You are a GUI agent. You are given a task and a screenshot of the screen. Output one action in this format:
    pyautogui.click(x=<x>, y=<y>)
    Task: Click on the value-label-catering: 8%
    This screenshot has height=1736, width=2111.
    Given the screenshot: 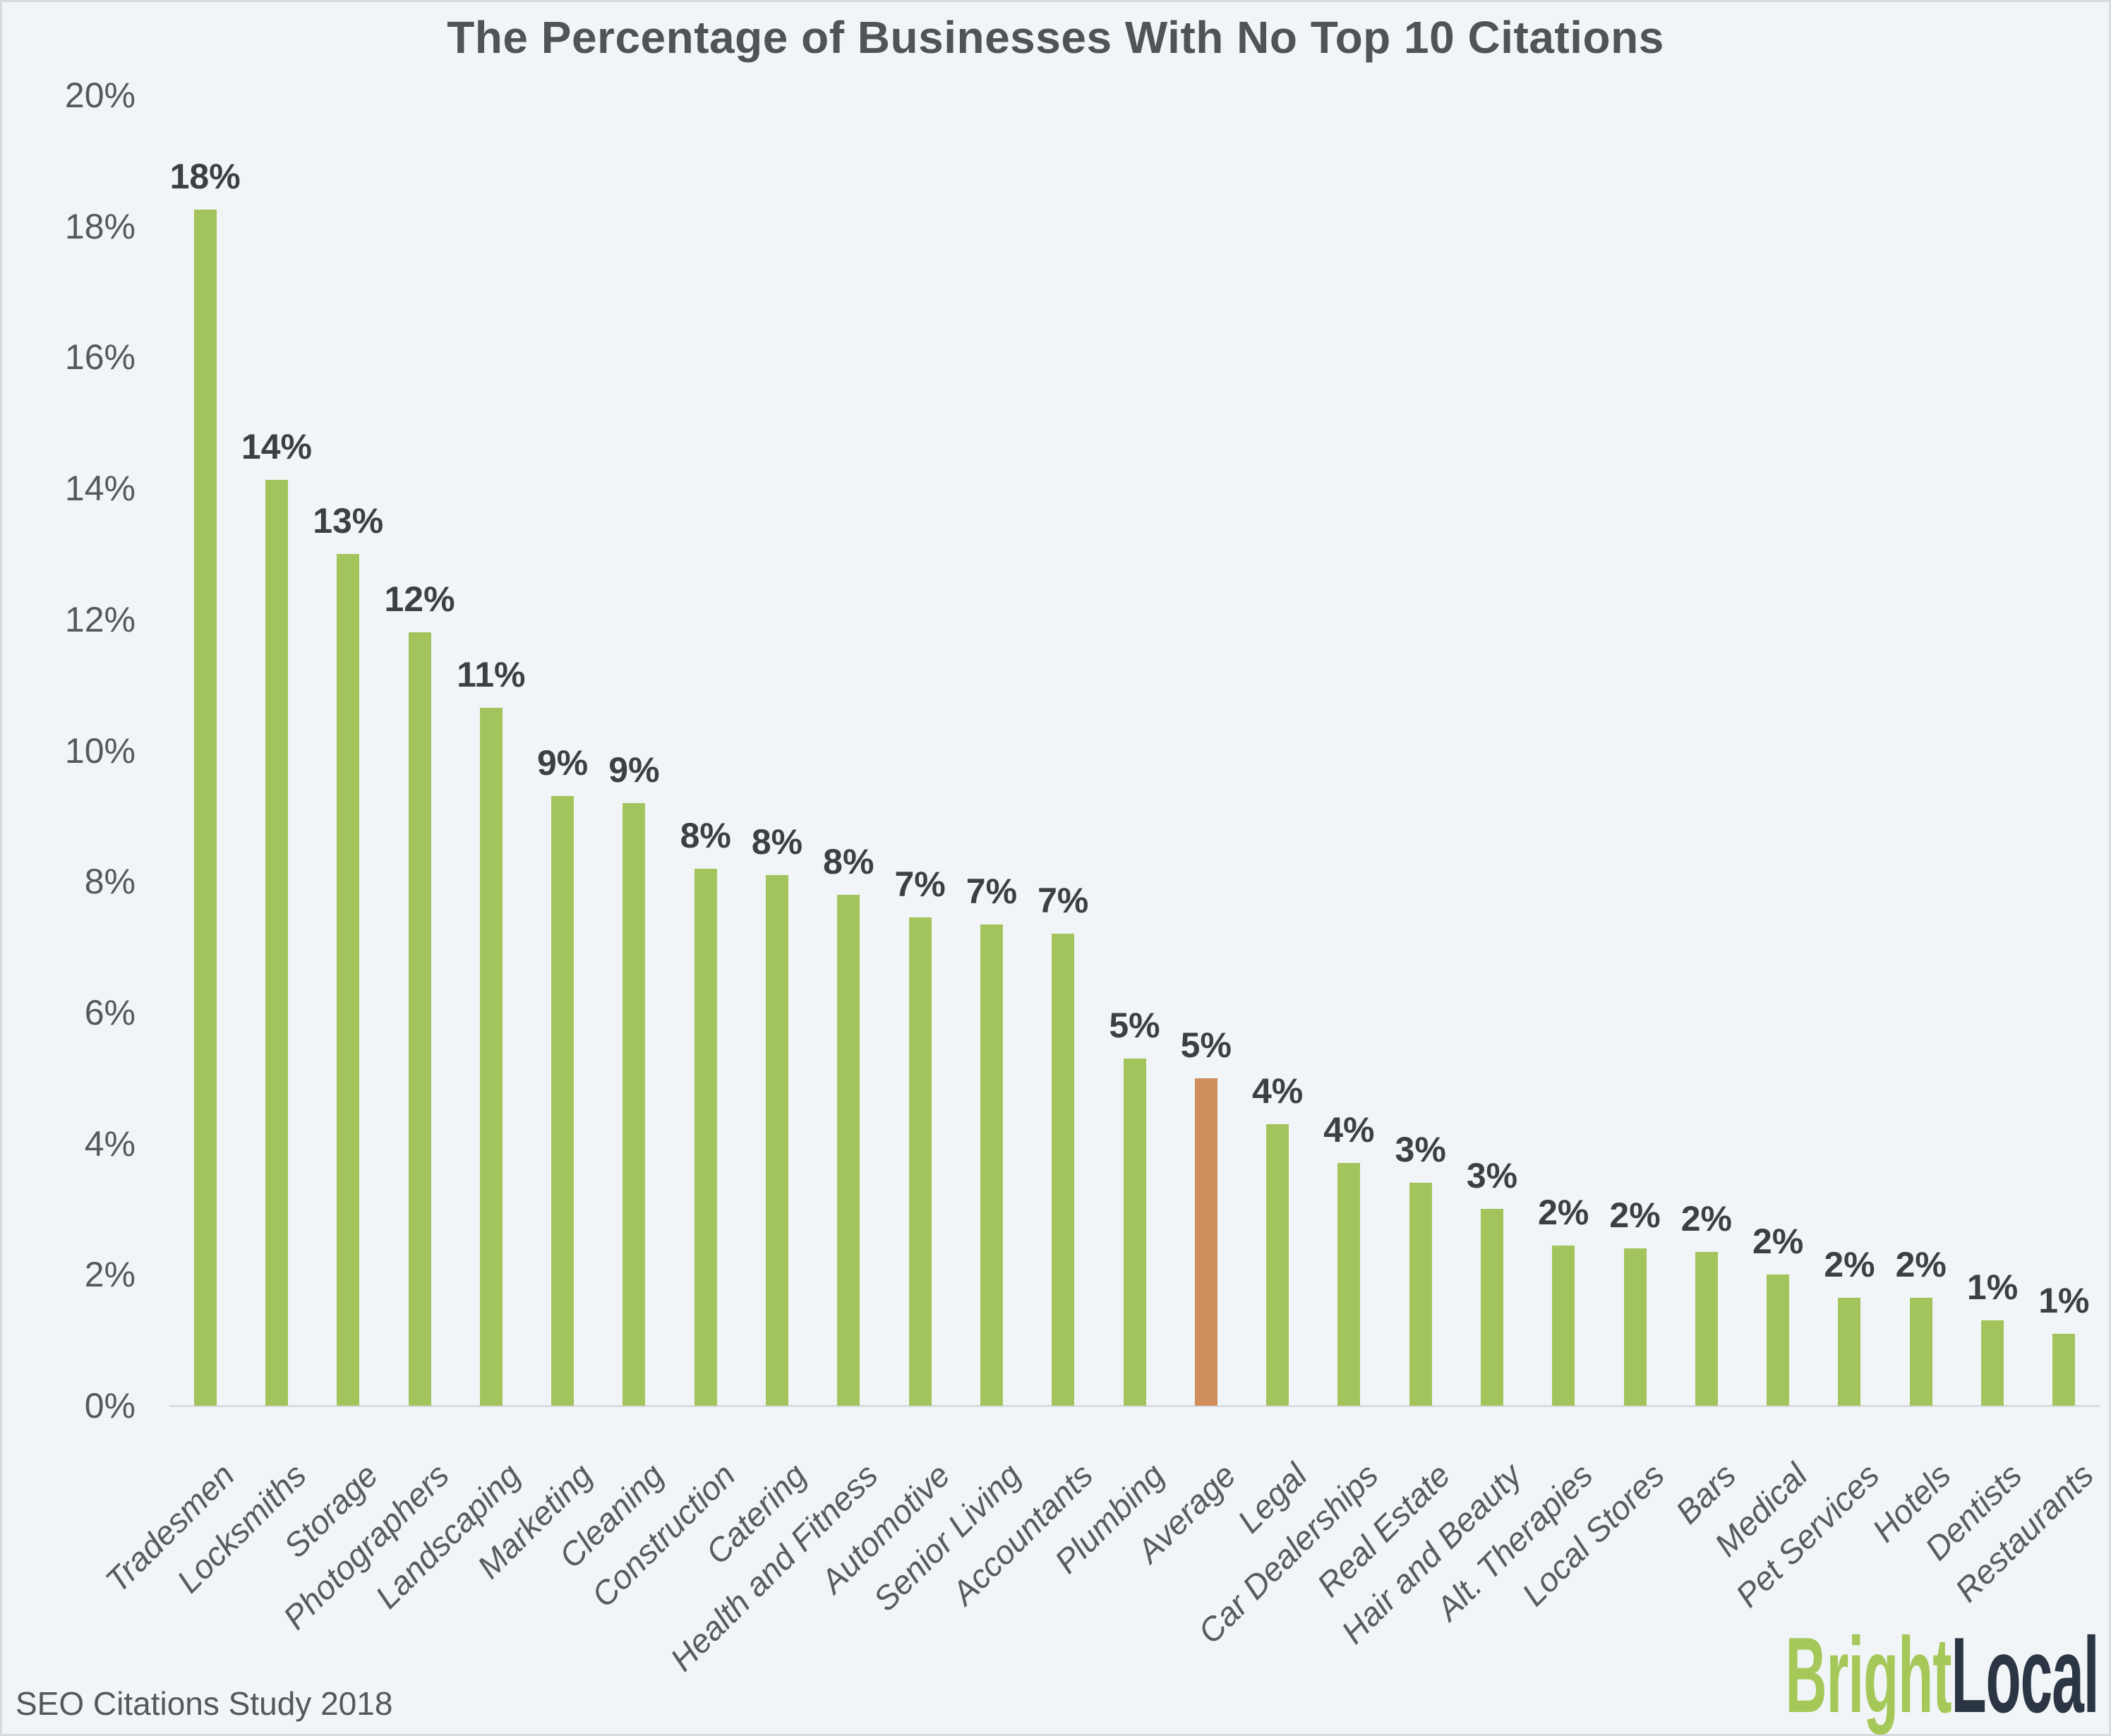 What is the action you would take?
    pyautogui.click(x=777, y=841)
    